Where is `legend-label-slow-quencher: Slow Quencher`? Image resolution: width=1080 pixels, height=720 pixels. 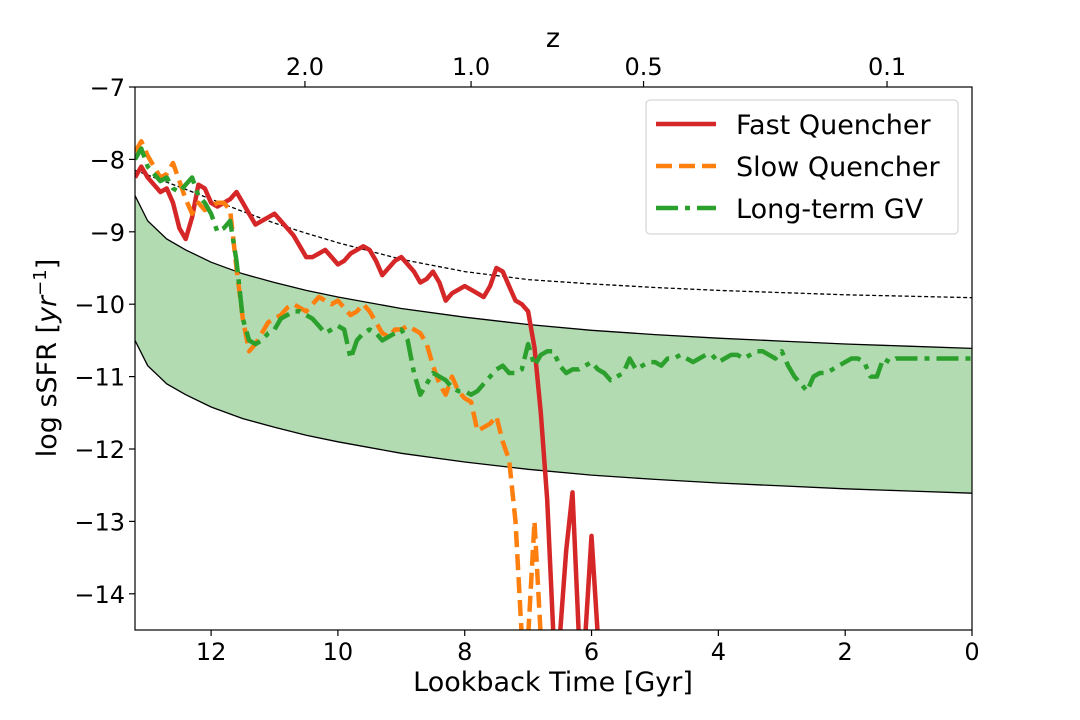
legend-label-slow-quencher: Slow Quencher is located at coordinates (838, 167).